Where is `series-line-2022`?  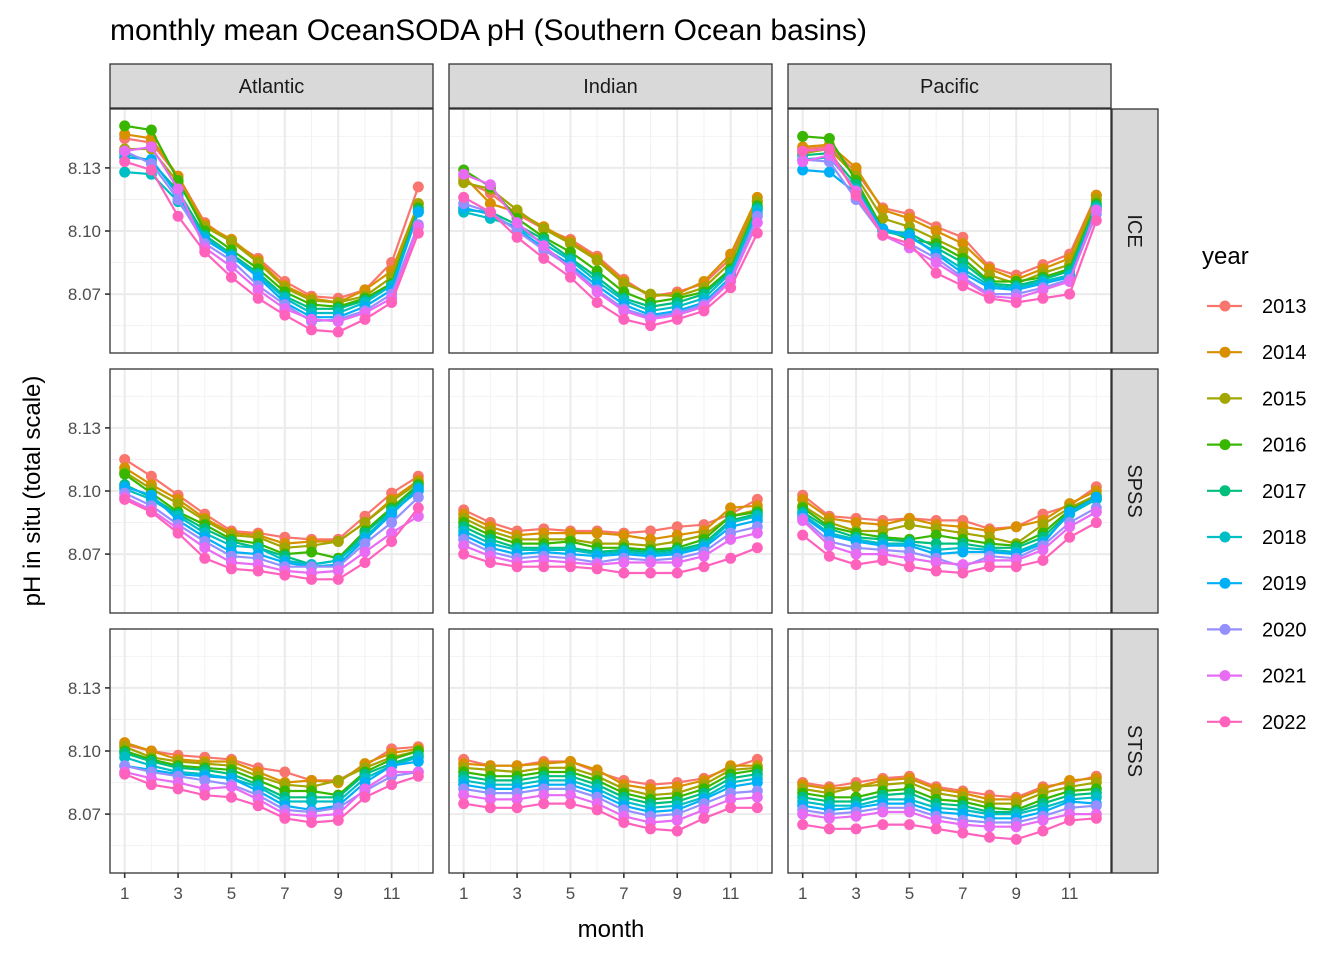
series-line-2022 is located at coordinates (272, 539).